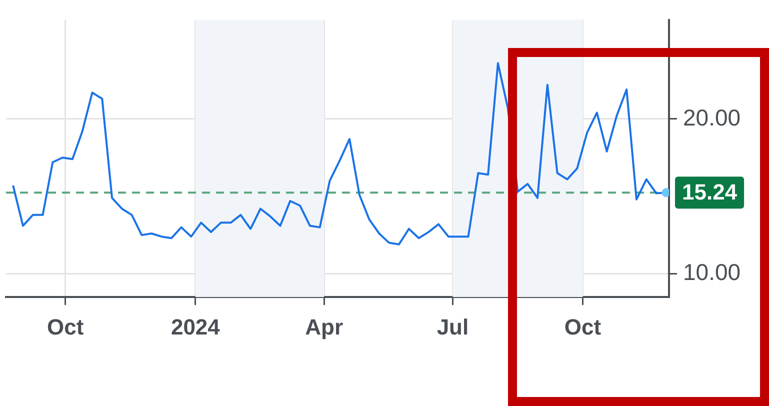 Image resolution: width=769 pixels, height=406 pixels. I want to click on ref-line-label: 15.24, so click(710, 192).